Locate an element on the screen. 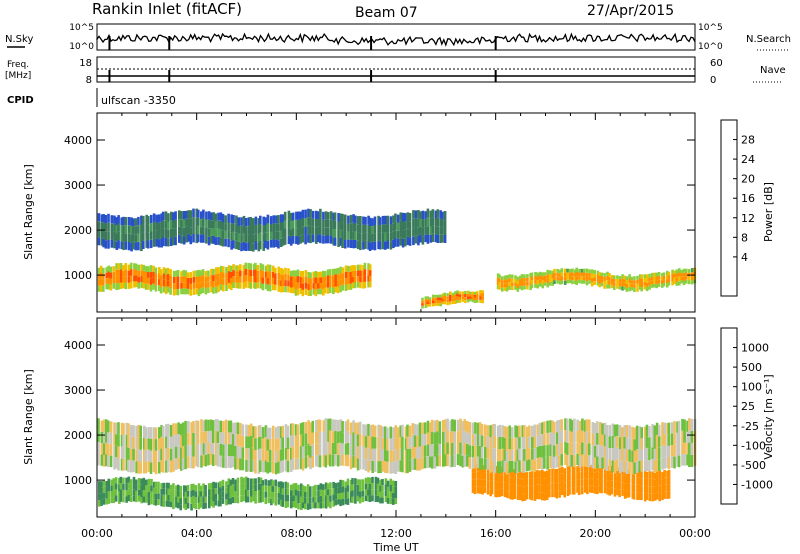 Image resolution: width=800 pixels, height=554 pixels. velocity-cb-frame is located at coordinates (729, 416).